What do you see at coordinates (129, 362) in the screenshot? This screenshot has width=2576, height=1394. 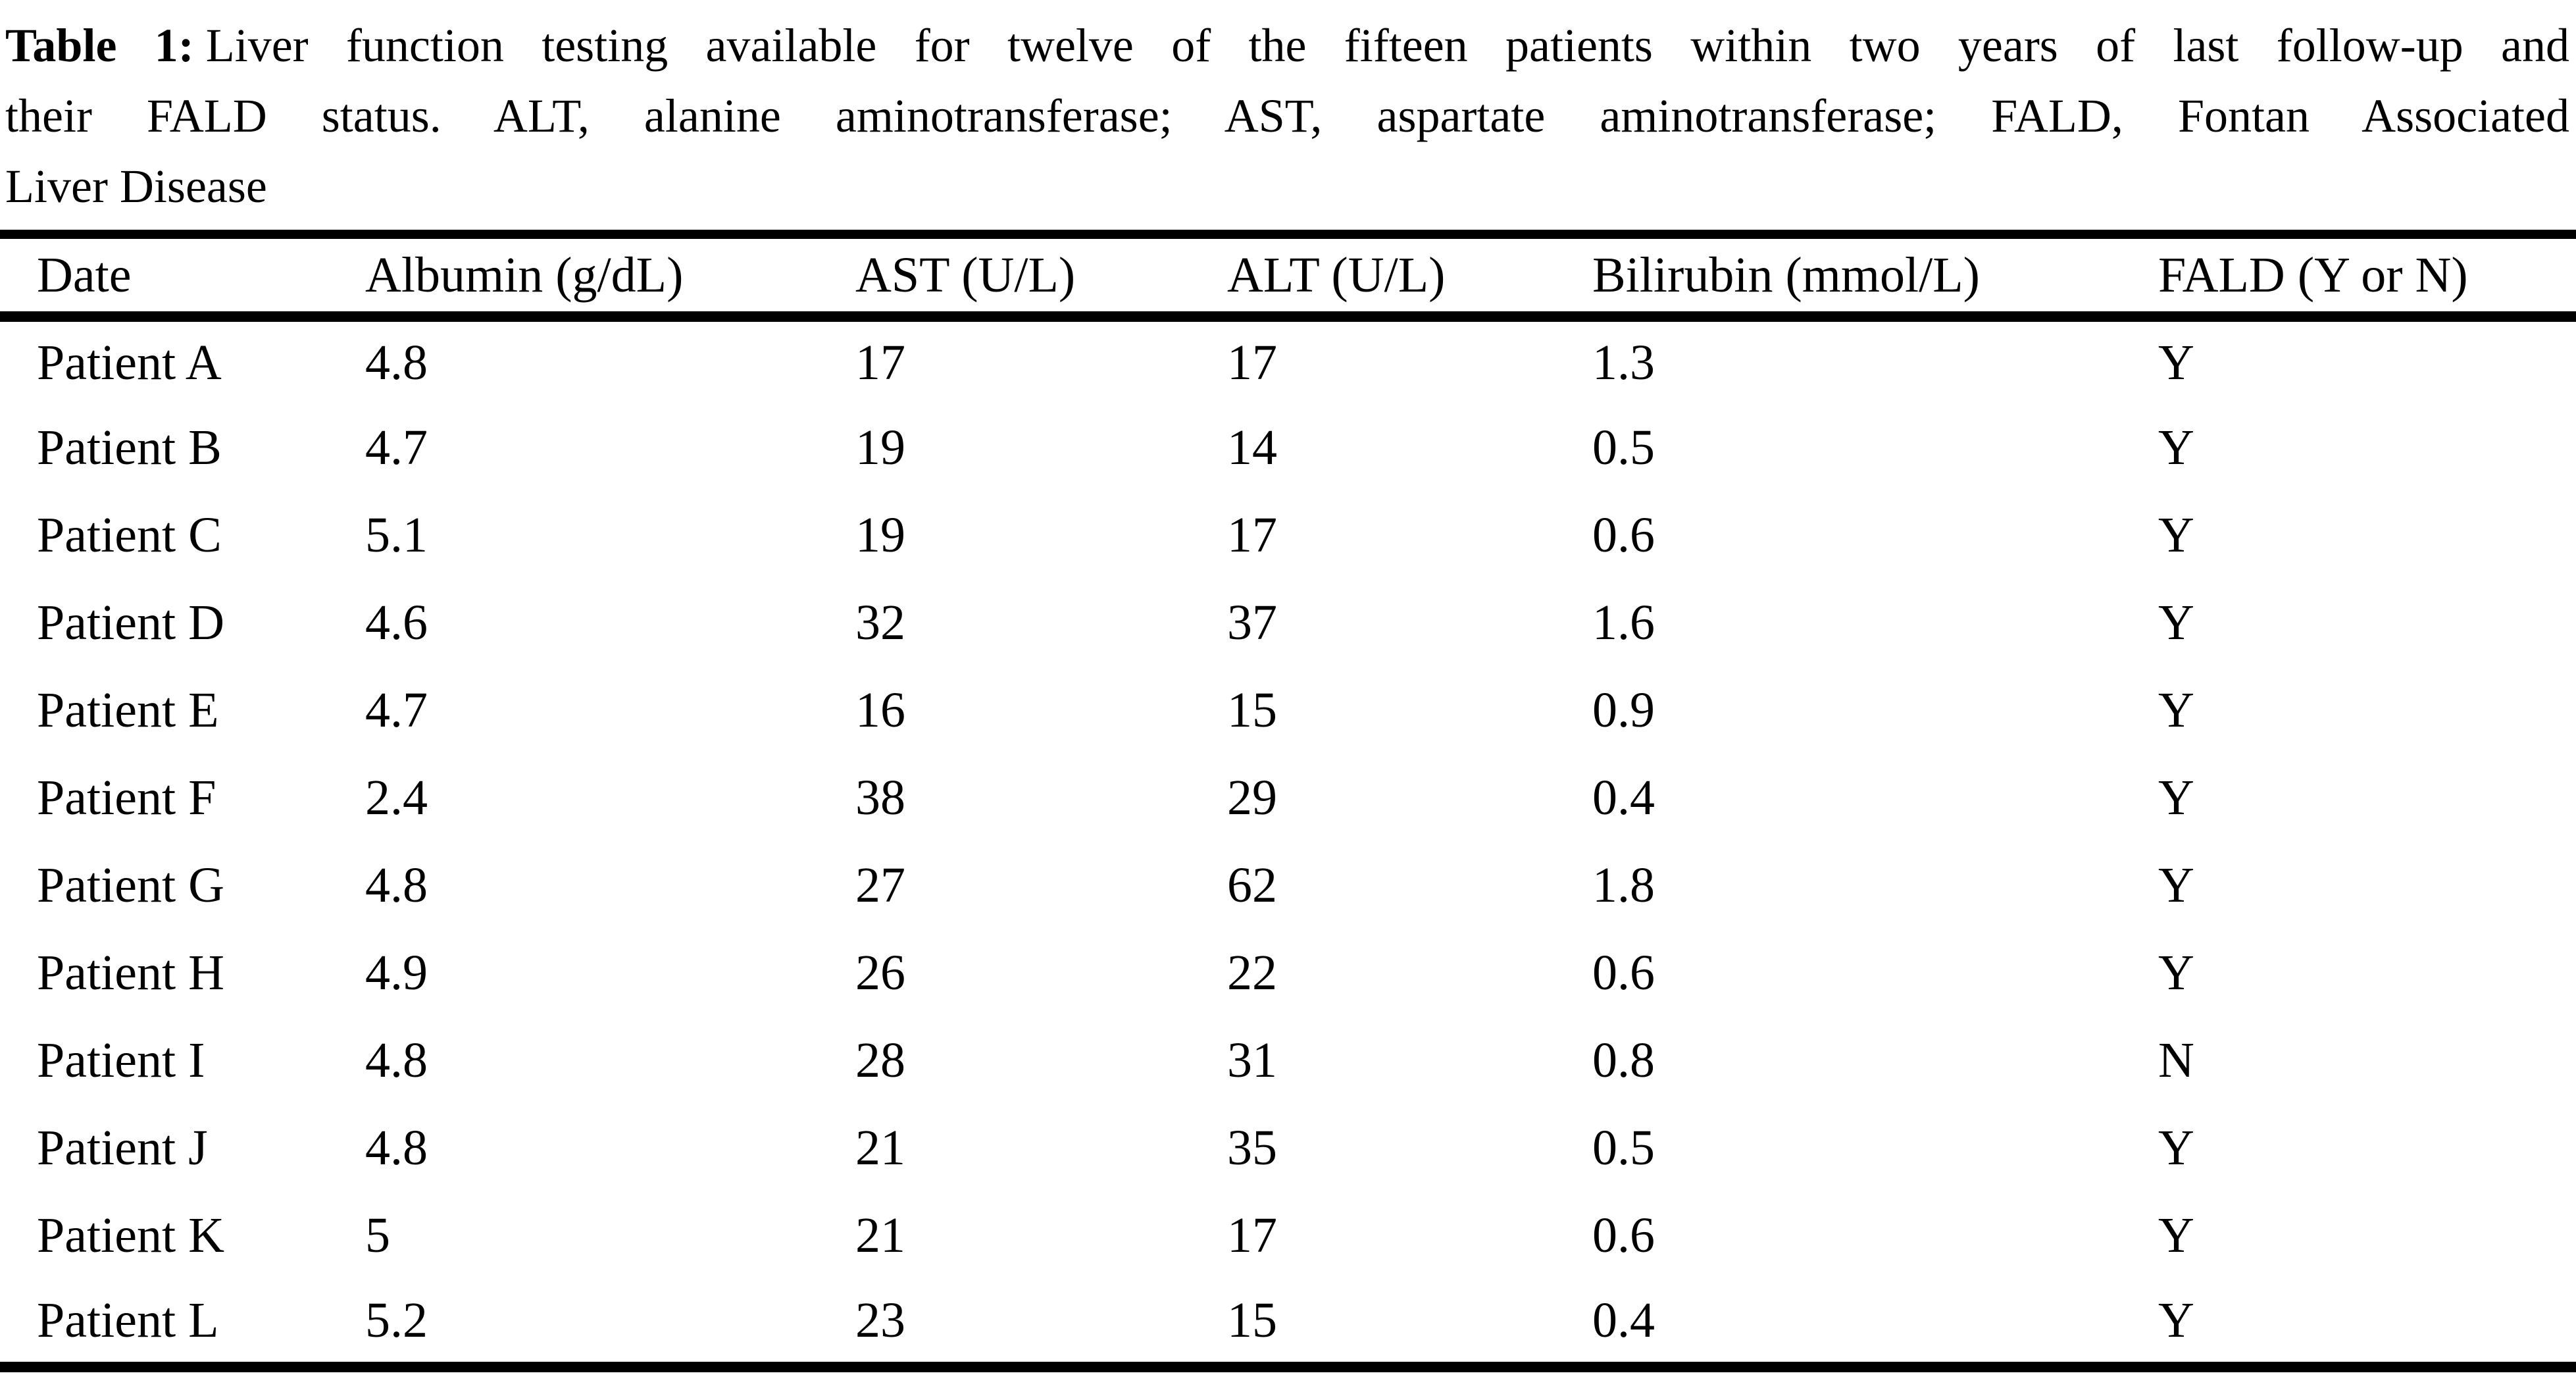 I see `cell-date: Patient A` at bounding box center [129, 362].